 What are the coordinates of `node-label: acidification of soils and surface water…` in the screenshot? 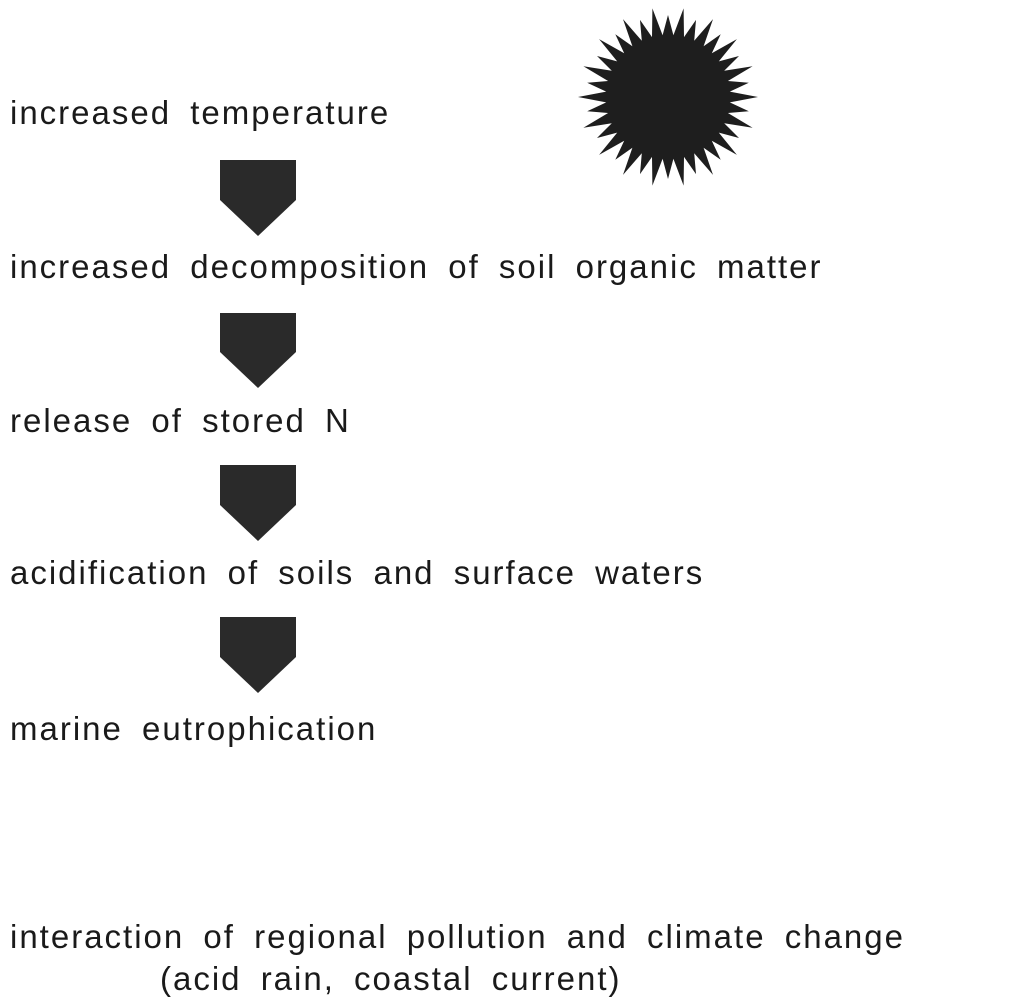 It's located at (357, 572).